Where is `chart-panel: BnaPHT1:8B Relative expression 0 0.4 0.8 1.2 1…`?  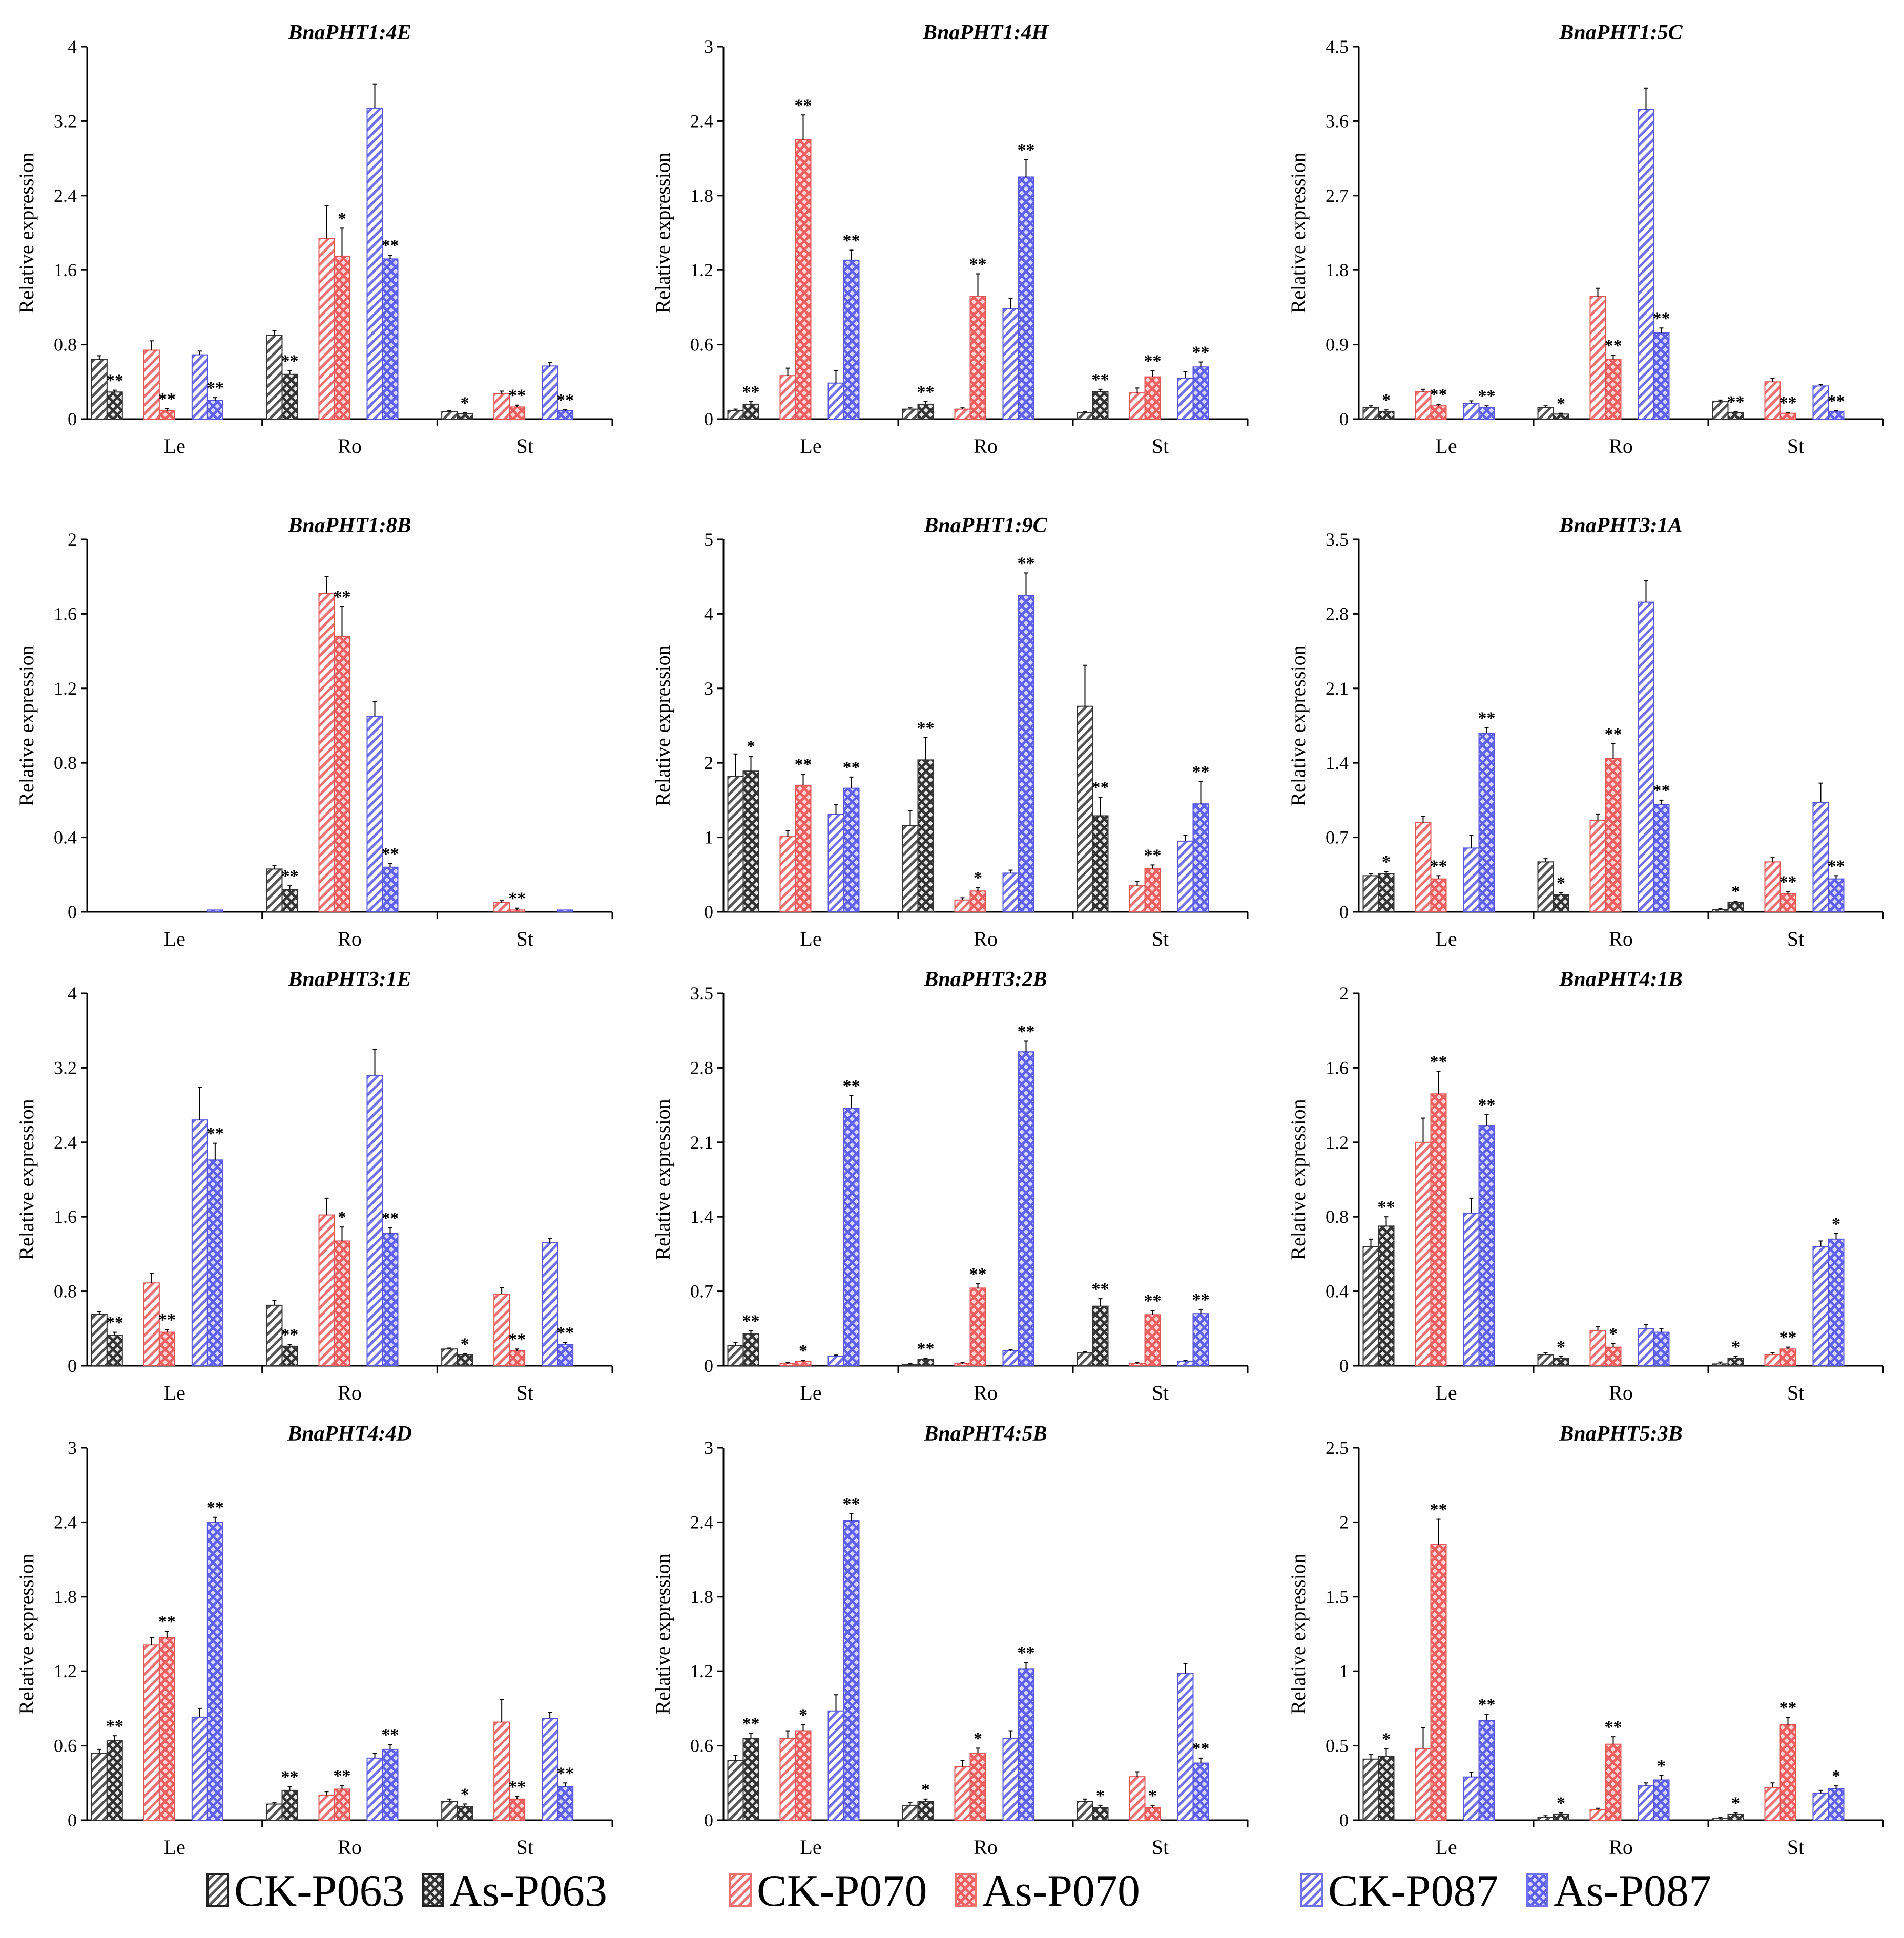 chart-panel: BnaPHT1:8B Relative expression 0 0.4 0.8 1.2 1… is located at coordinates (314, 732).